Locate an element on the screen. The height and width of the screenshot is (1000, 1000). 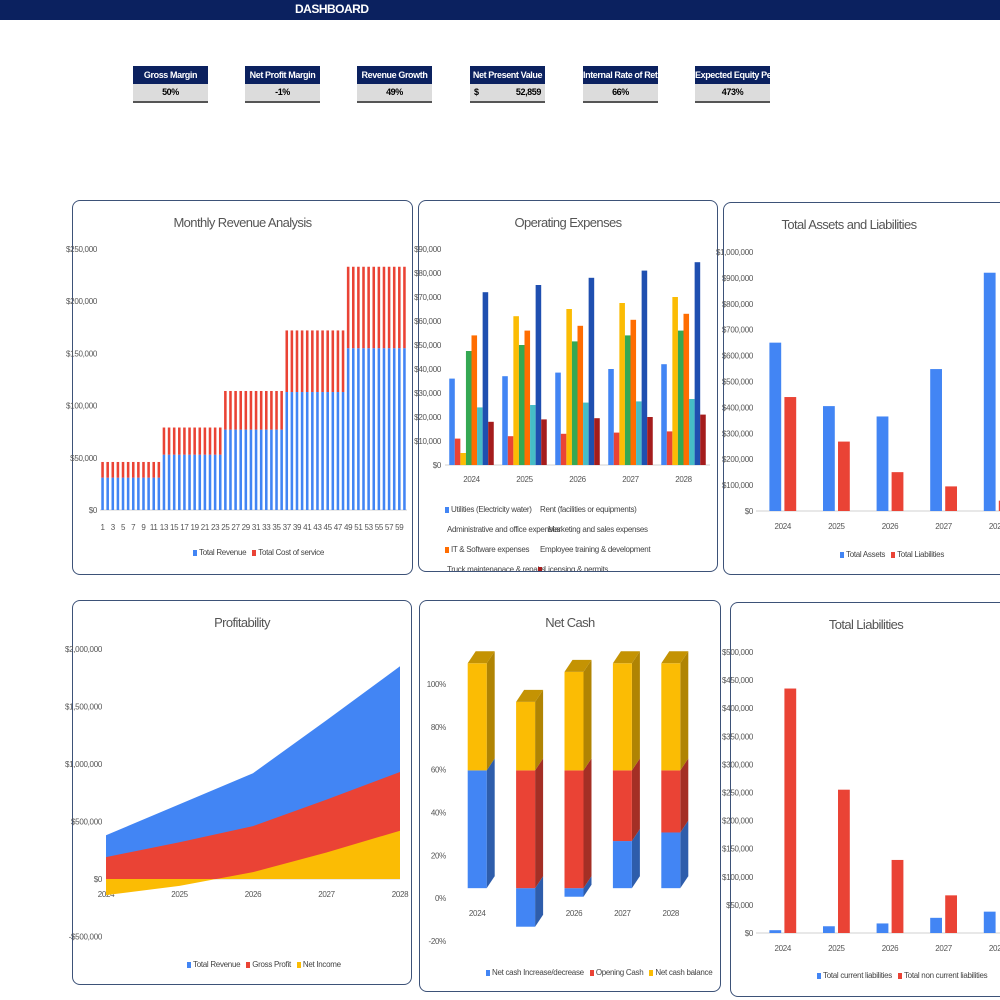
kpi-label: Internal Rate of Return is located at coordinates (620, 75).